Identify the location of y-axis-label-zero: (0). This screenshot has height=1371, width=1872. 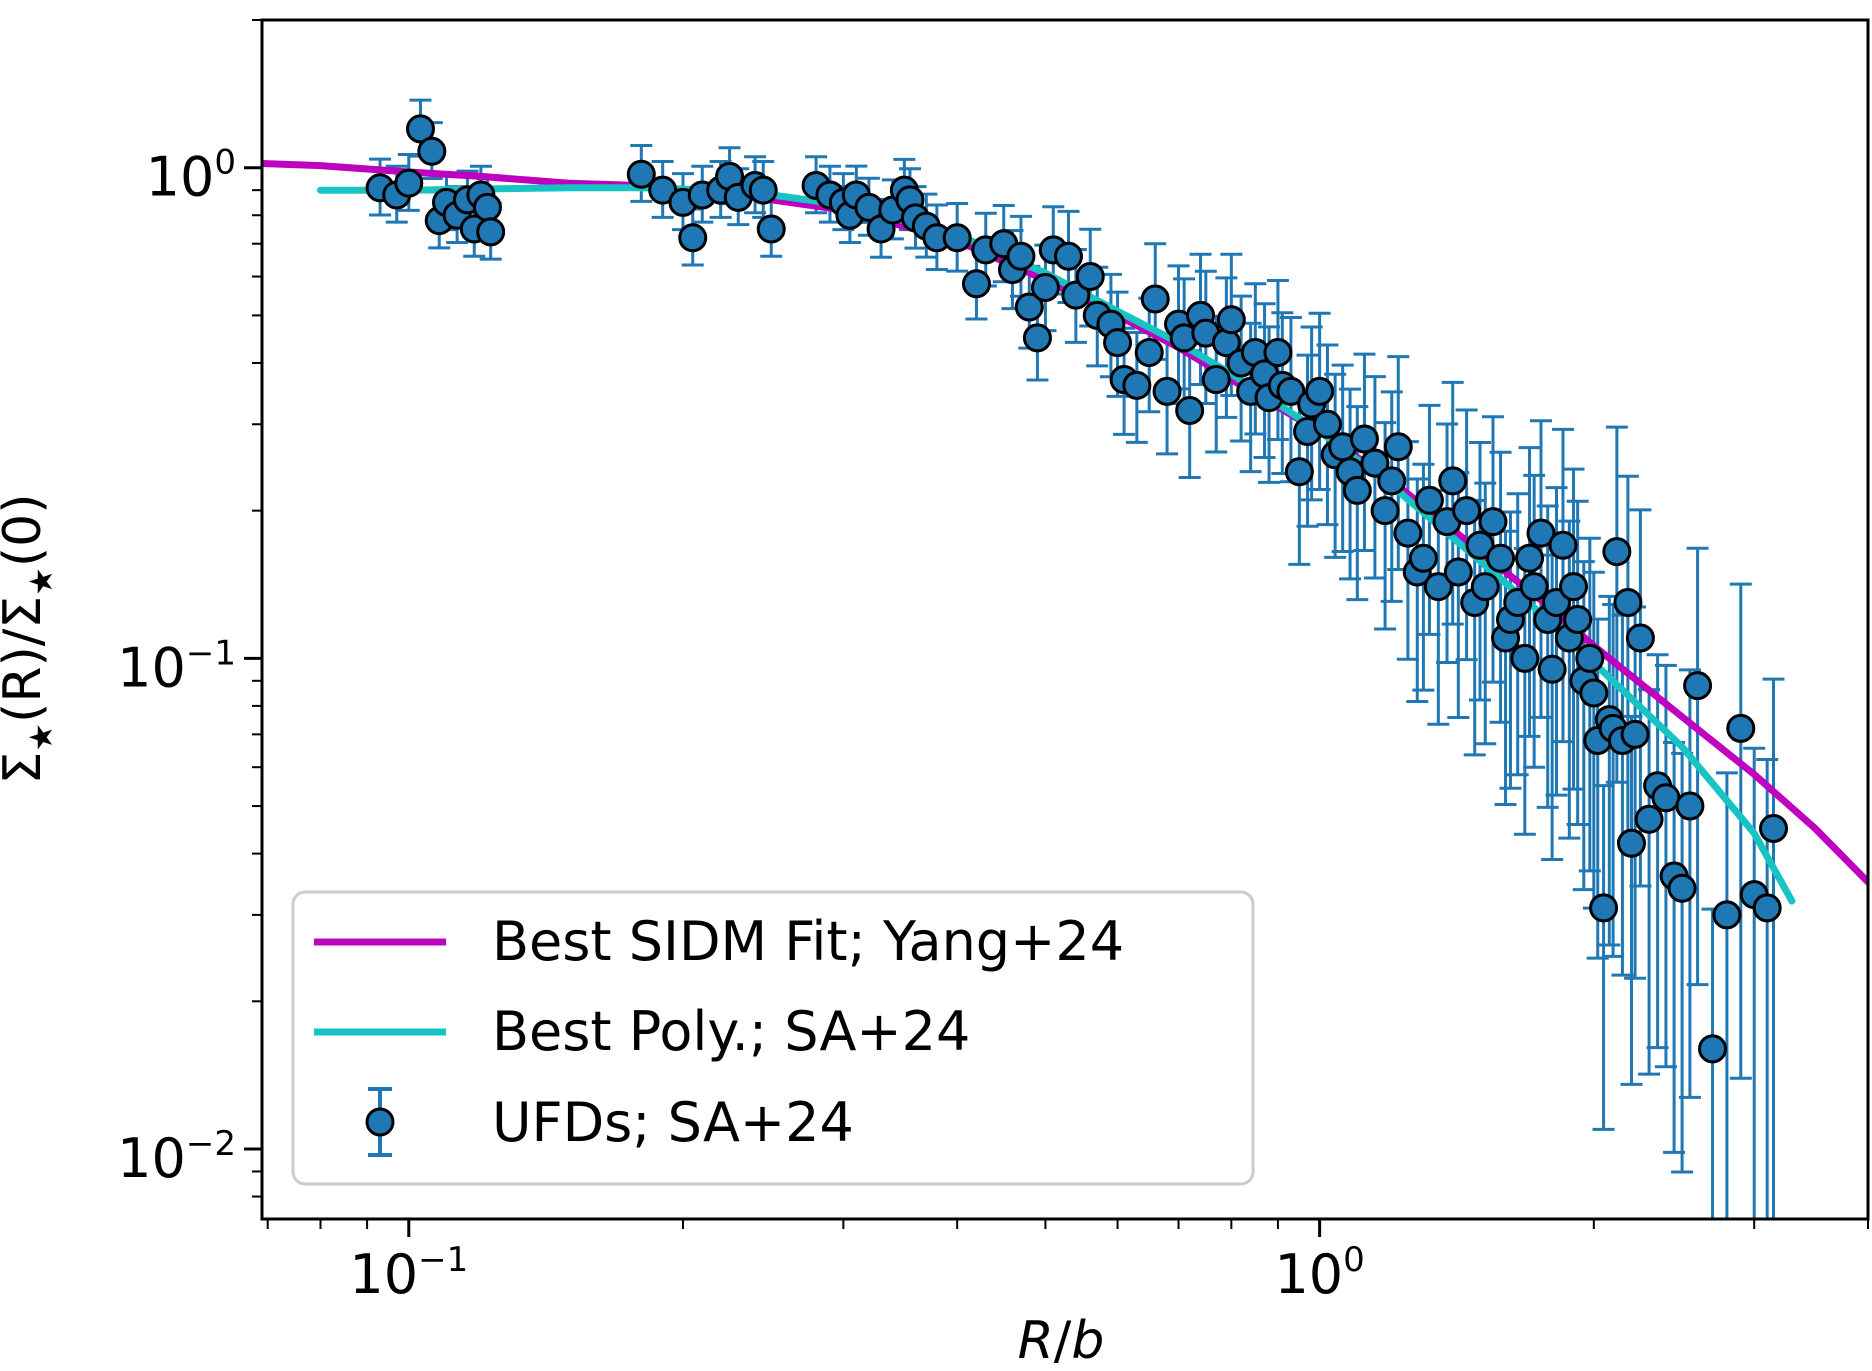
(26, 531).